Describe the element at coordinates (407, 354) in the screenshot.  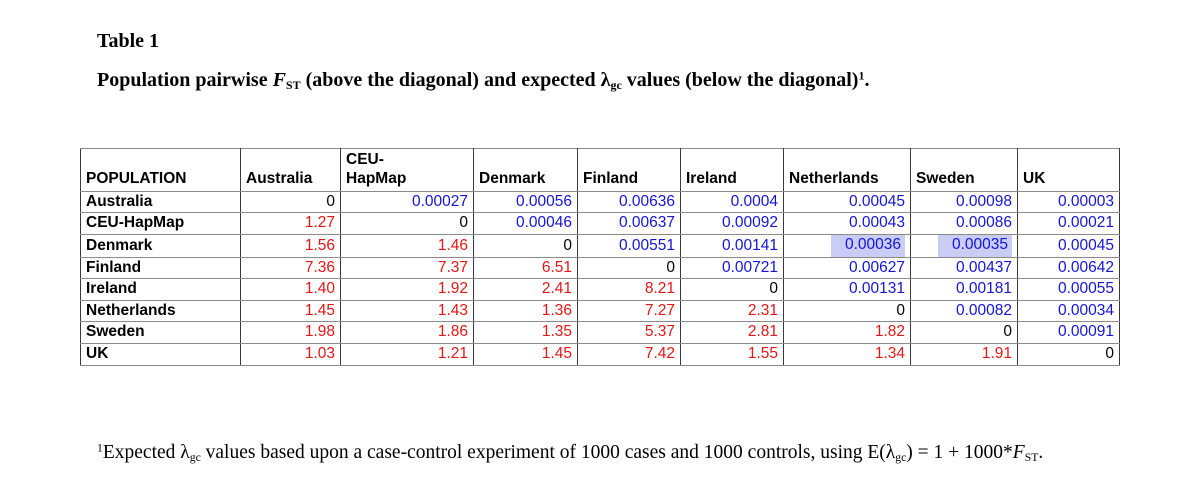
I see `cell-uk-ceu-hapmap: 1.21` at that location.